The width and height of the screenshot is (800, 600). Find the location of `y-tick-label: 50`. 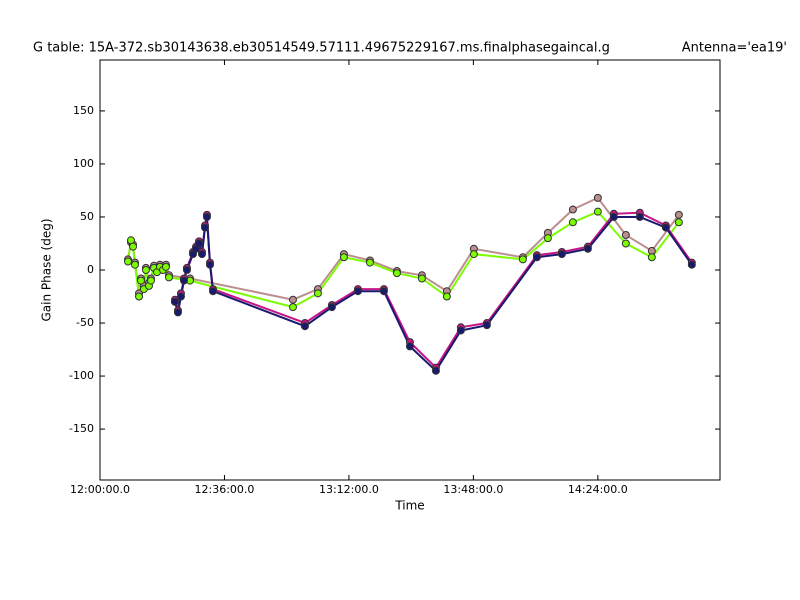

y-tick-label: 50 is located at coordinates (87, 216).